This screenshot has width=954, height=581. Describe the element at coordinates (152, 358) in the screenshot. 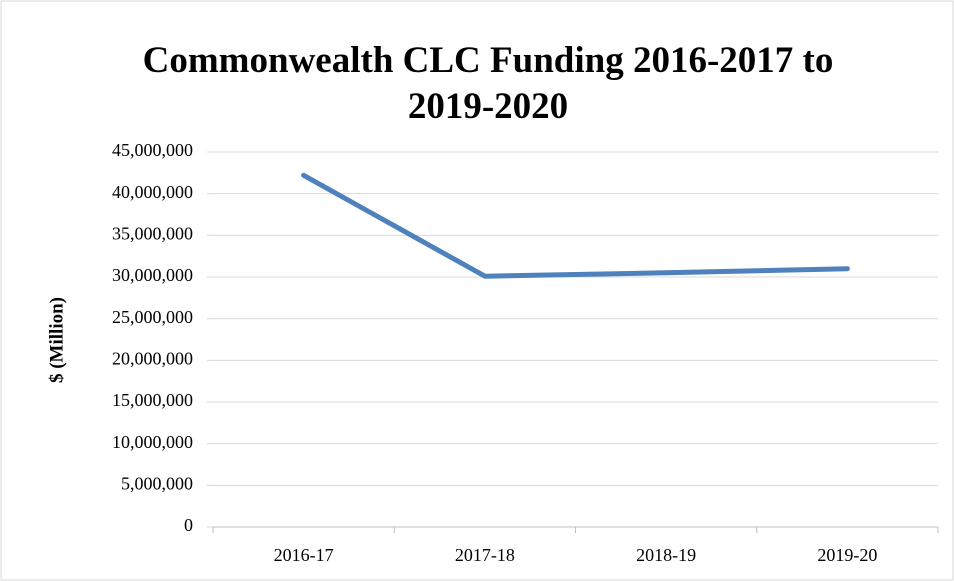

I see `y-tick-label: 20,000,000` at that location.